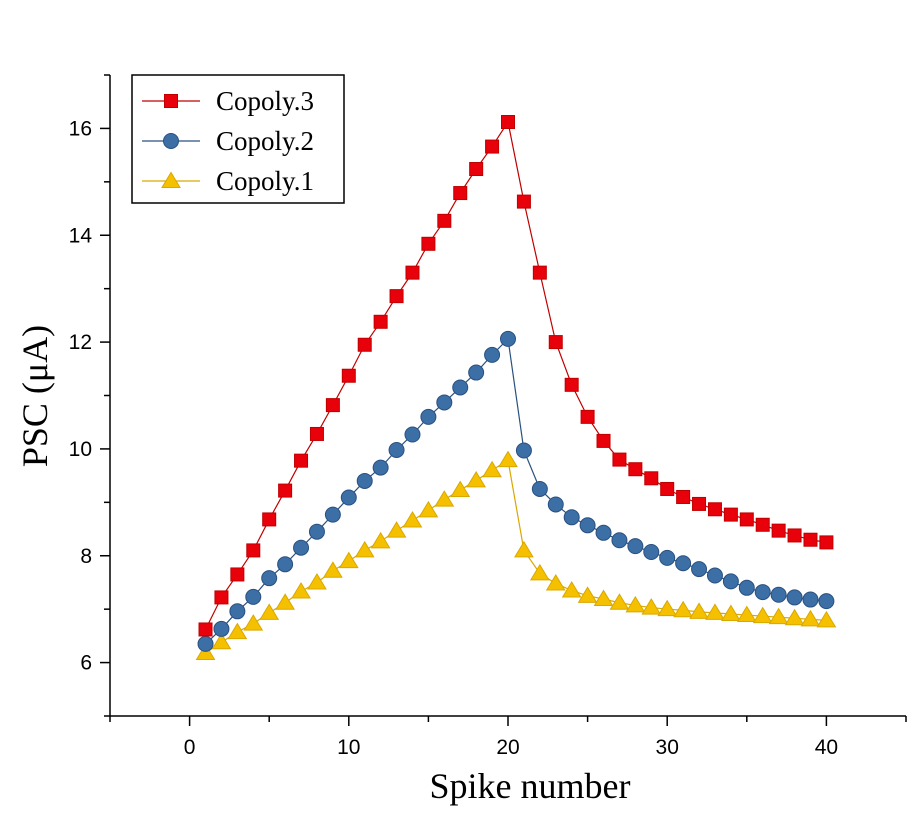  What do you see at coordinates (80, 128) in the screenshot?
I see `y-tick-label: 16` at bounding box center [80, 128].